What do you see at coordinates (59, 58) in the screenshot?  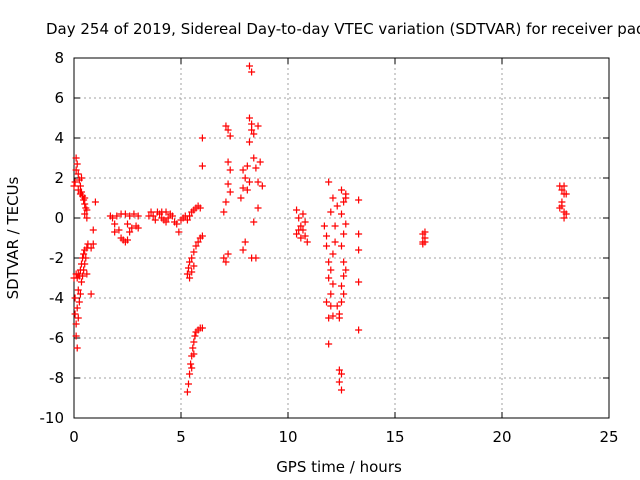 I see `y-tick-label: 8` at bounding box center [59, 58].